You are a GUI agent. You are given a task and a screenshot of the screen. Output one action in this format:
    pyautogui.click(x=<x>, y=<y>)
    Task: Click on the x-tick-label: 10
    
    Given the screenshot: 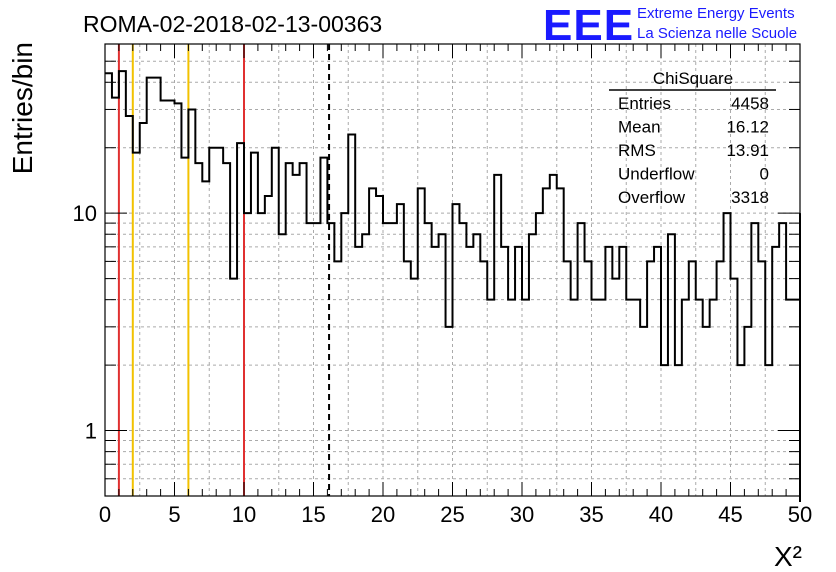 What is the action you would take?
    pyautogui.click(x=244, y=514)
    